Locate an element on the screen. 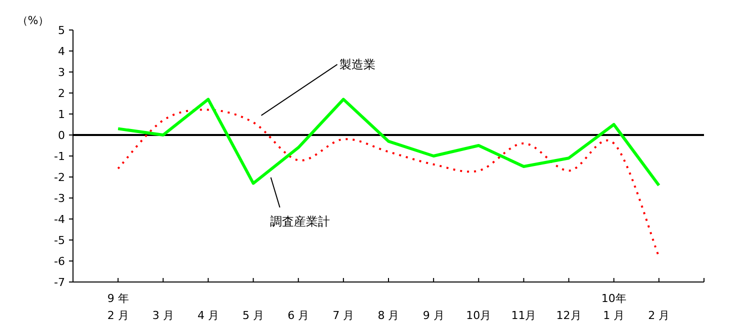 The height and width of the screenshot is (334, 747). x-tick-label: 10年 1 月 is located at coordinates (613, 307).